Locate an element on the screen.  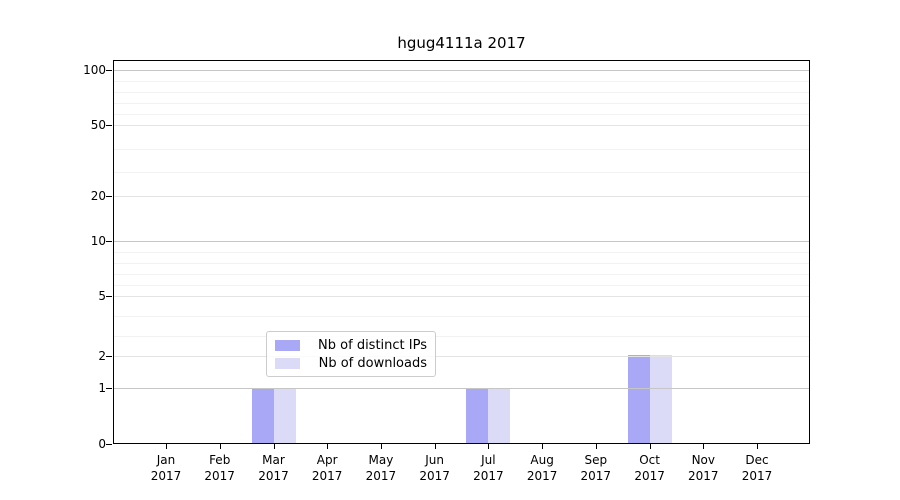
legend-label: Nb of distinct IPs is located at coordinates (372, 345).